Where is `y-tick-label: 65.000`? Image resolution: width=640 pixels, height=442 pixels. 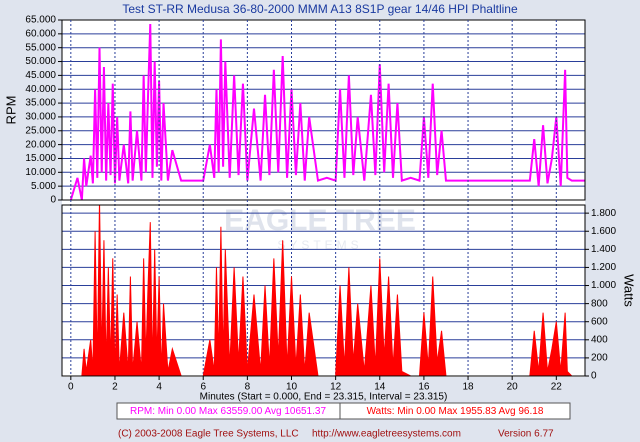
y-tick-label: 65.000 is located at coordinates (40, 20).